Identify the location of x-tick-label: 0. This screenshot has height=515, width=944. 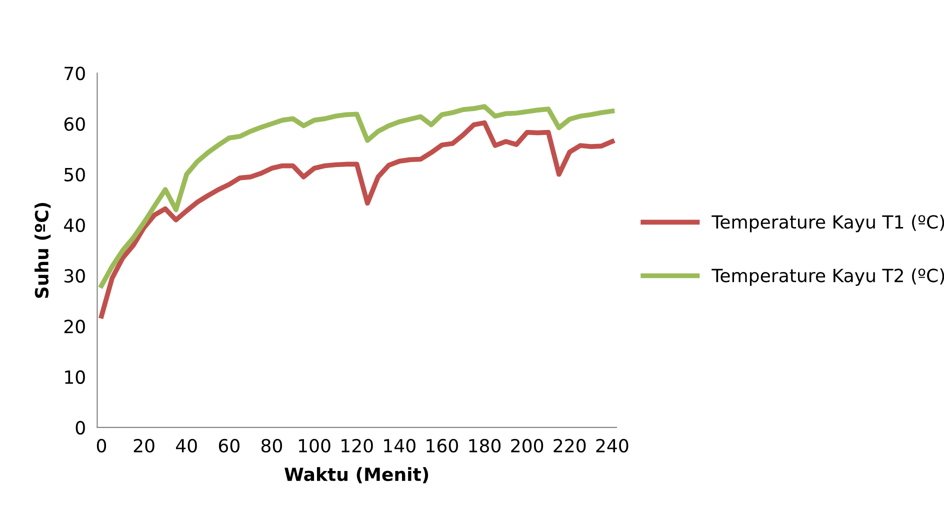
(101, 445).